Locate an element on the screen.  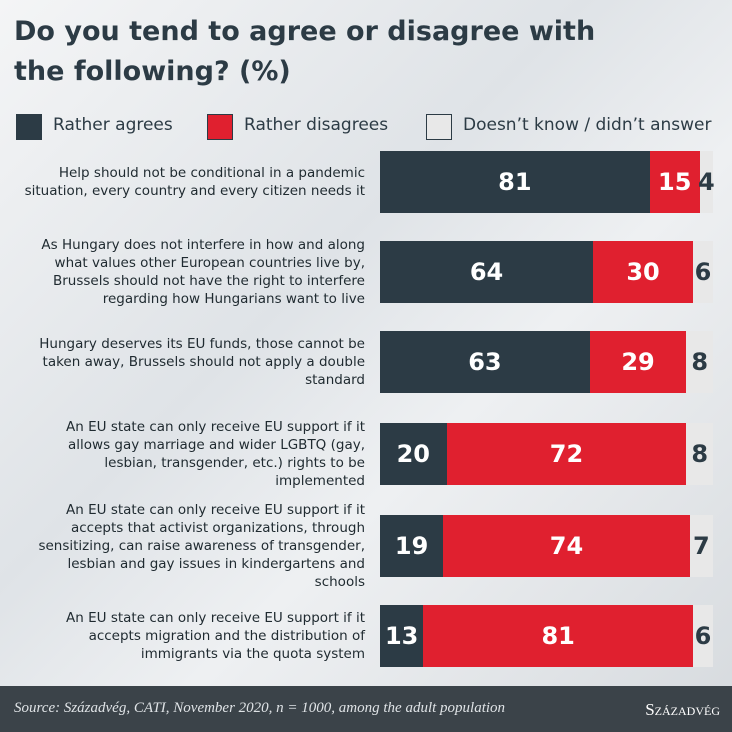
value-label: 30 is located at coordinates (643, 272).